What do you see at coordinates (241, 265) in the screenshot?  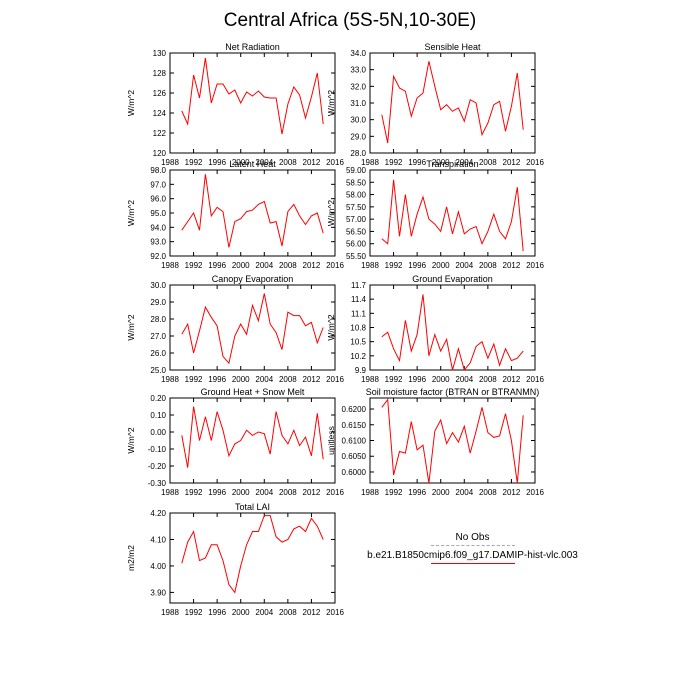 I see `panel-3-xtick-label: 2000` at bounding box center [241, 265].